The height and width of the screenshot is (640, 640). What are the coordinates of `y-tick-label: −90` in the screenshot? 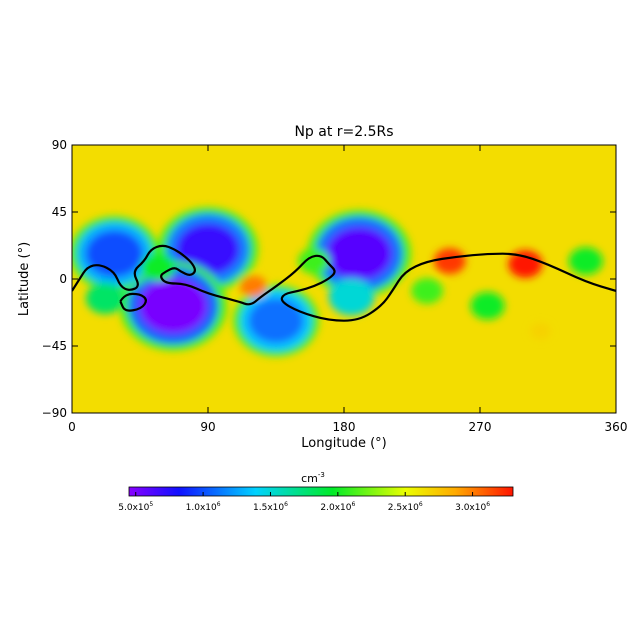 It's located at (54, 413).